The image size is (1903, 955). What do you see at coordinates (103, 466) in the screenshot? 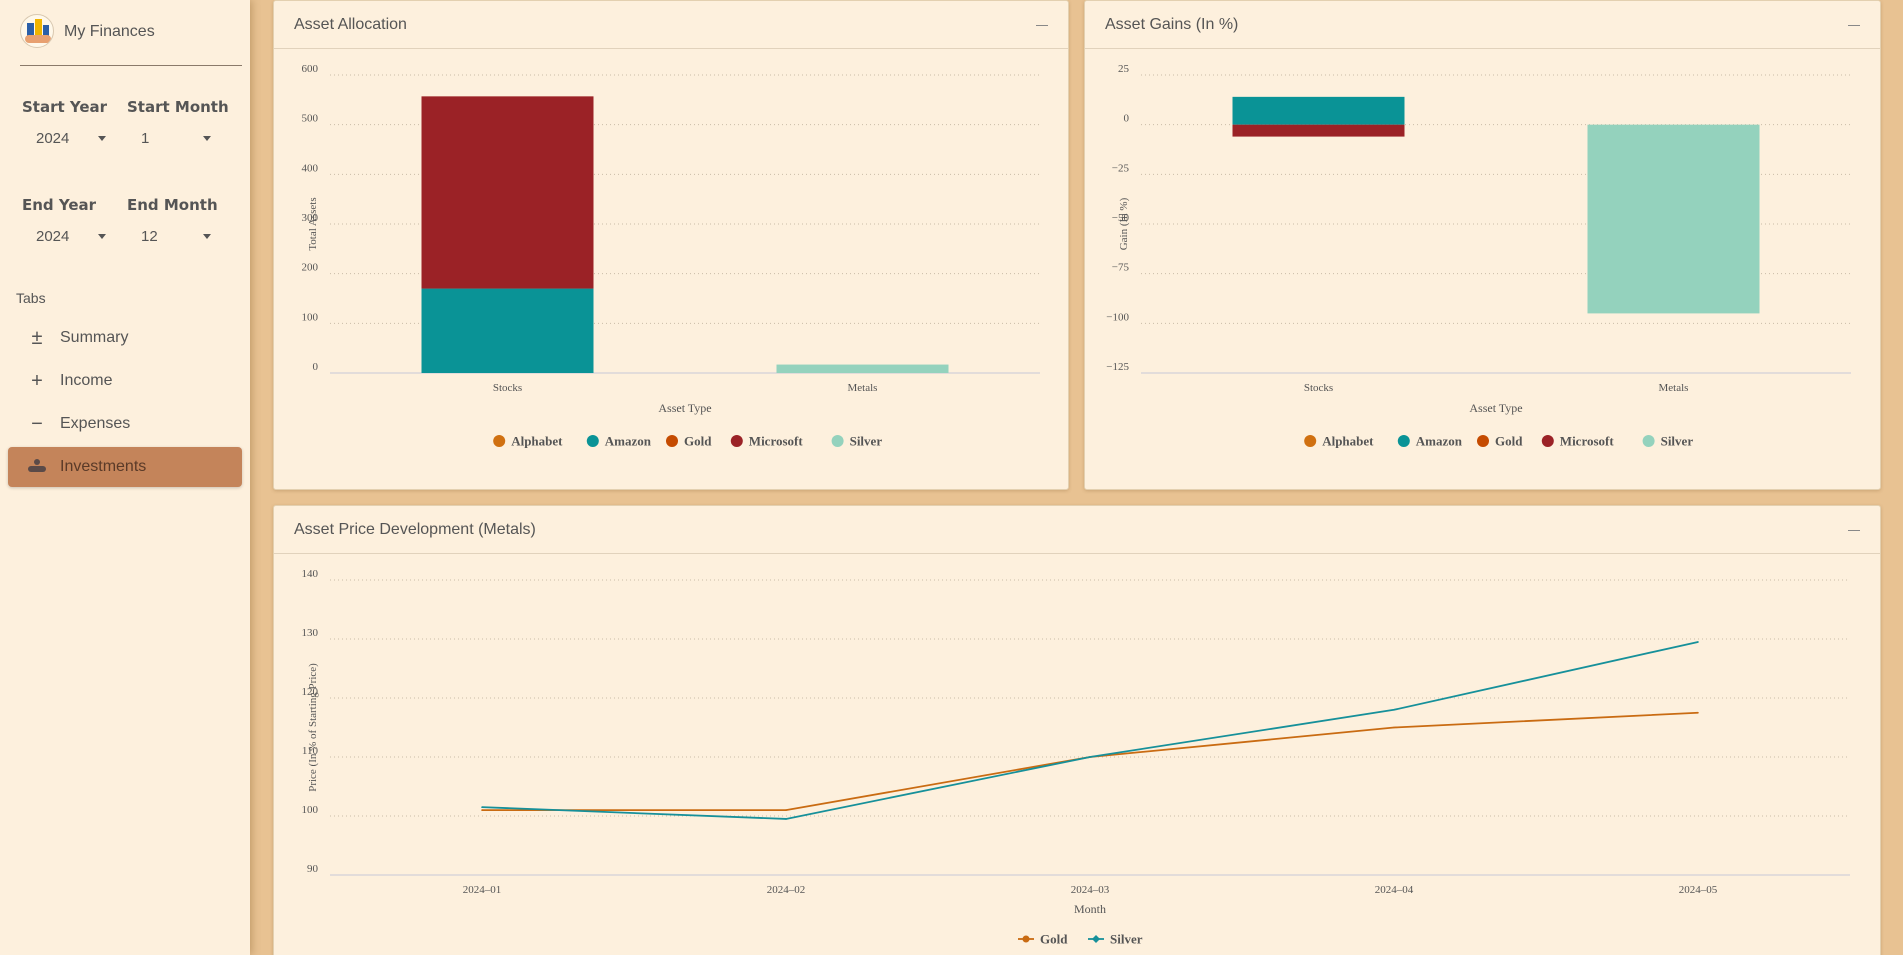
I see `tab-investments-label: Investments` at bounding box center [103, 466].